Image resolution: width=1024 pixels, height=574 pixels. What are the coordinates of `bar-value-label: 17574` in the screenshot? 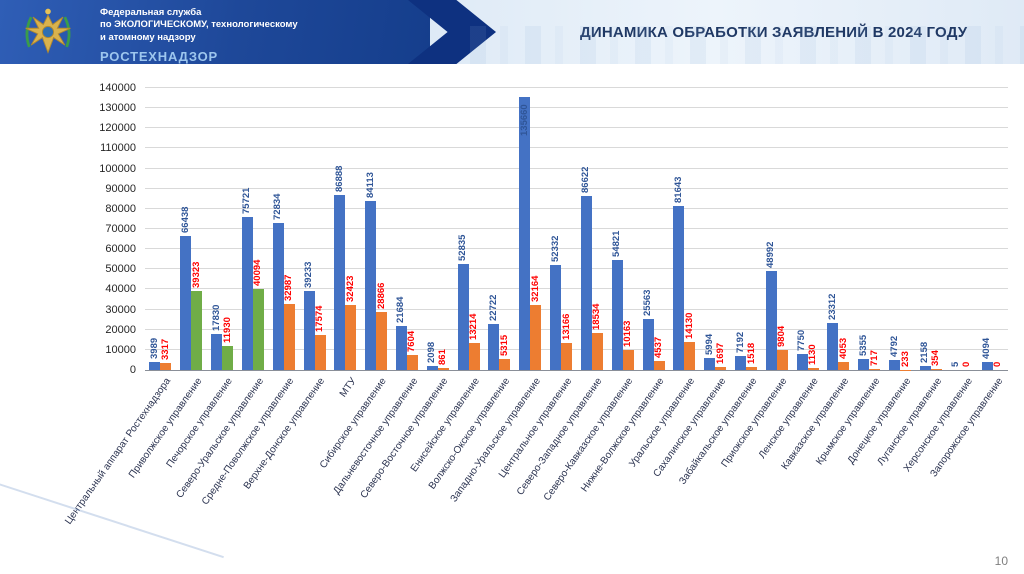 It's located at (320, 318).